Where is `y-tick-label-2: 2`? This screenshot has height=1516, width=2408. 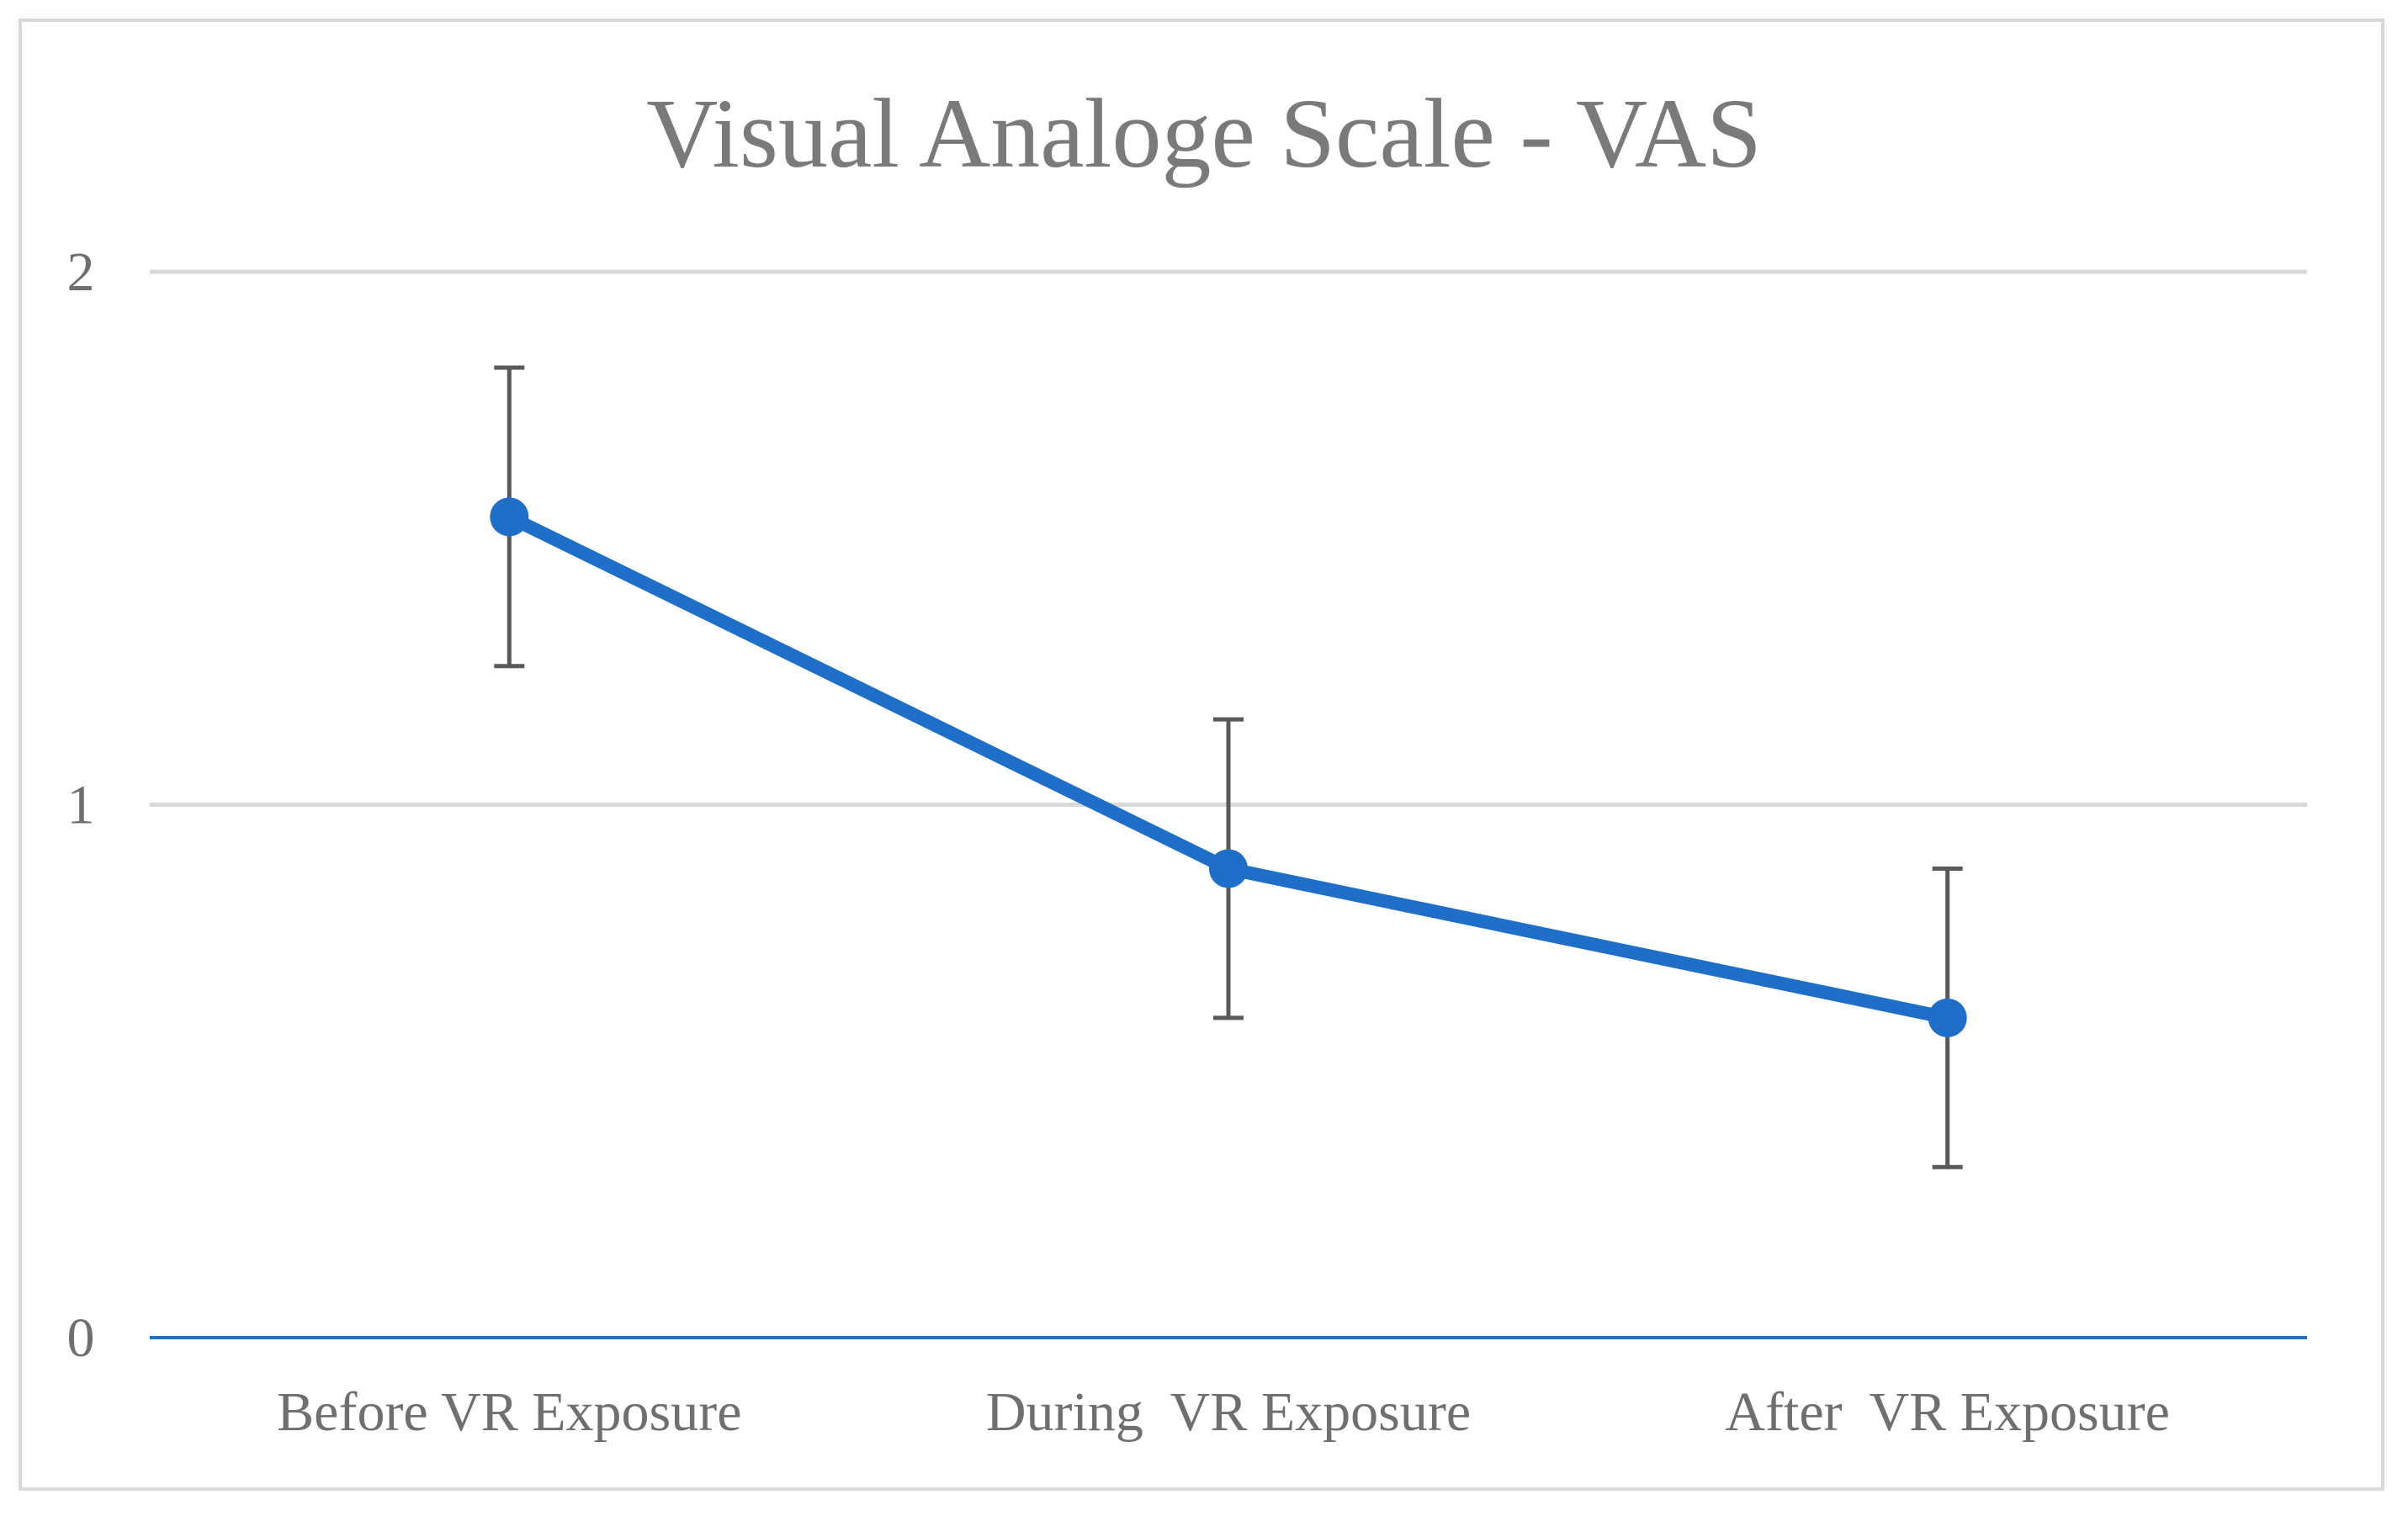
y-tick-label-2: 2 is located at coordinates (81, 272).